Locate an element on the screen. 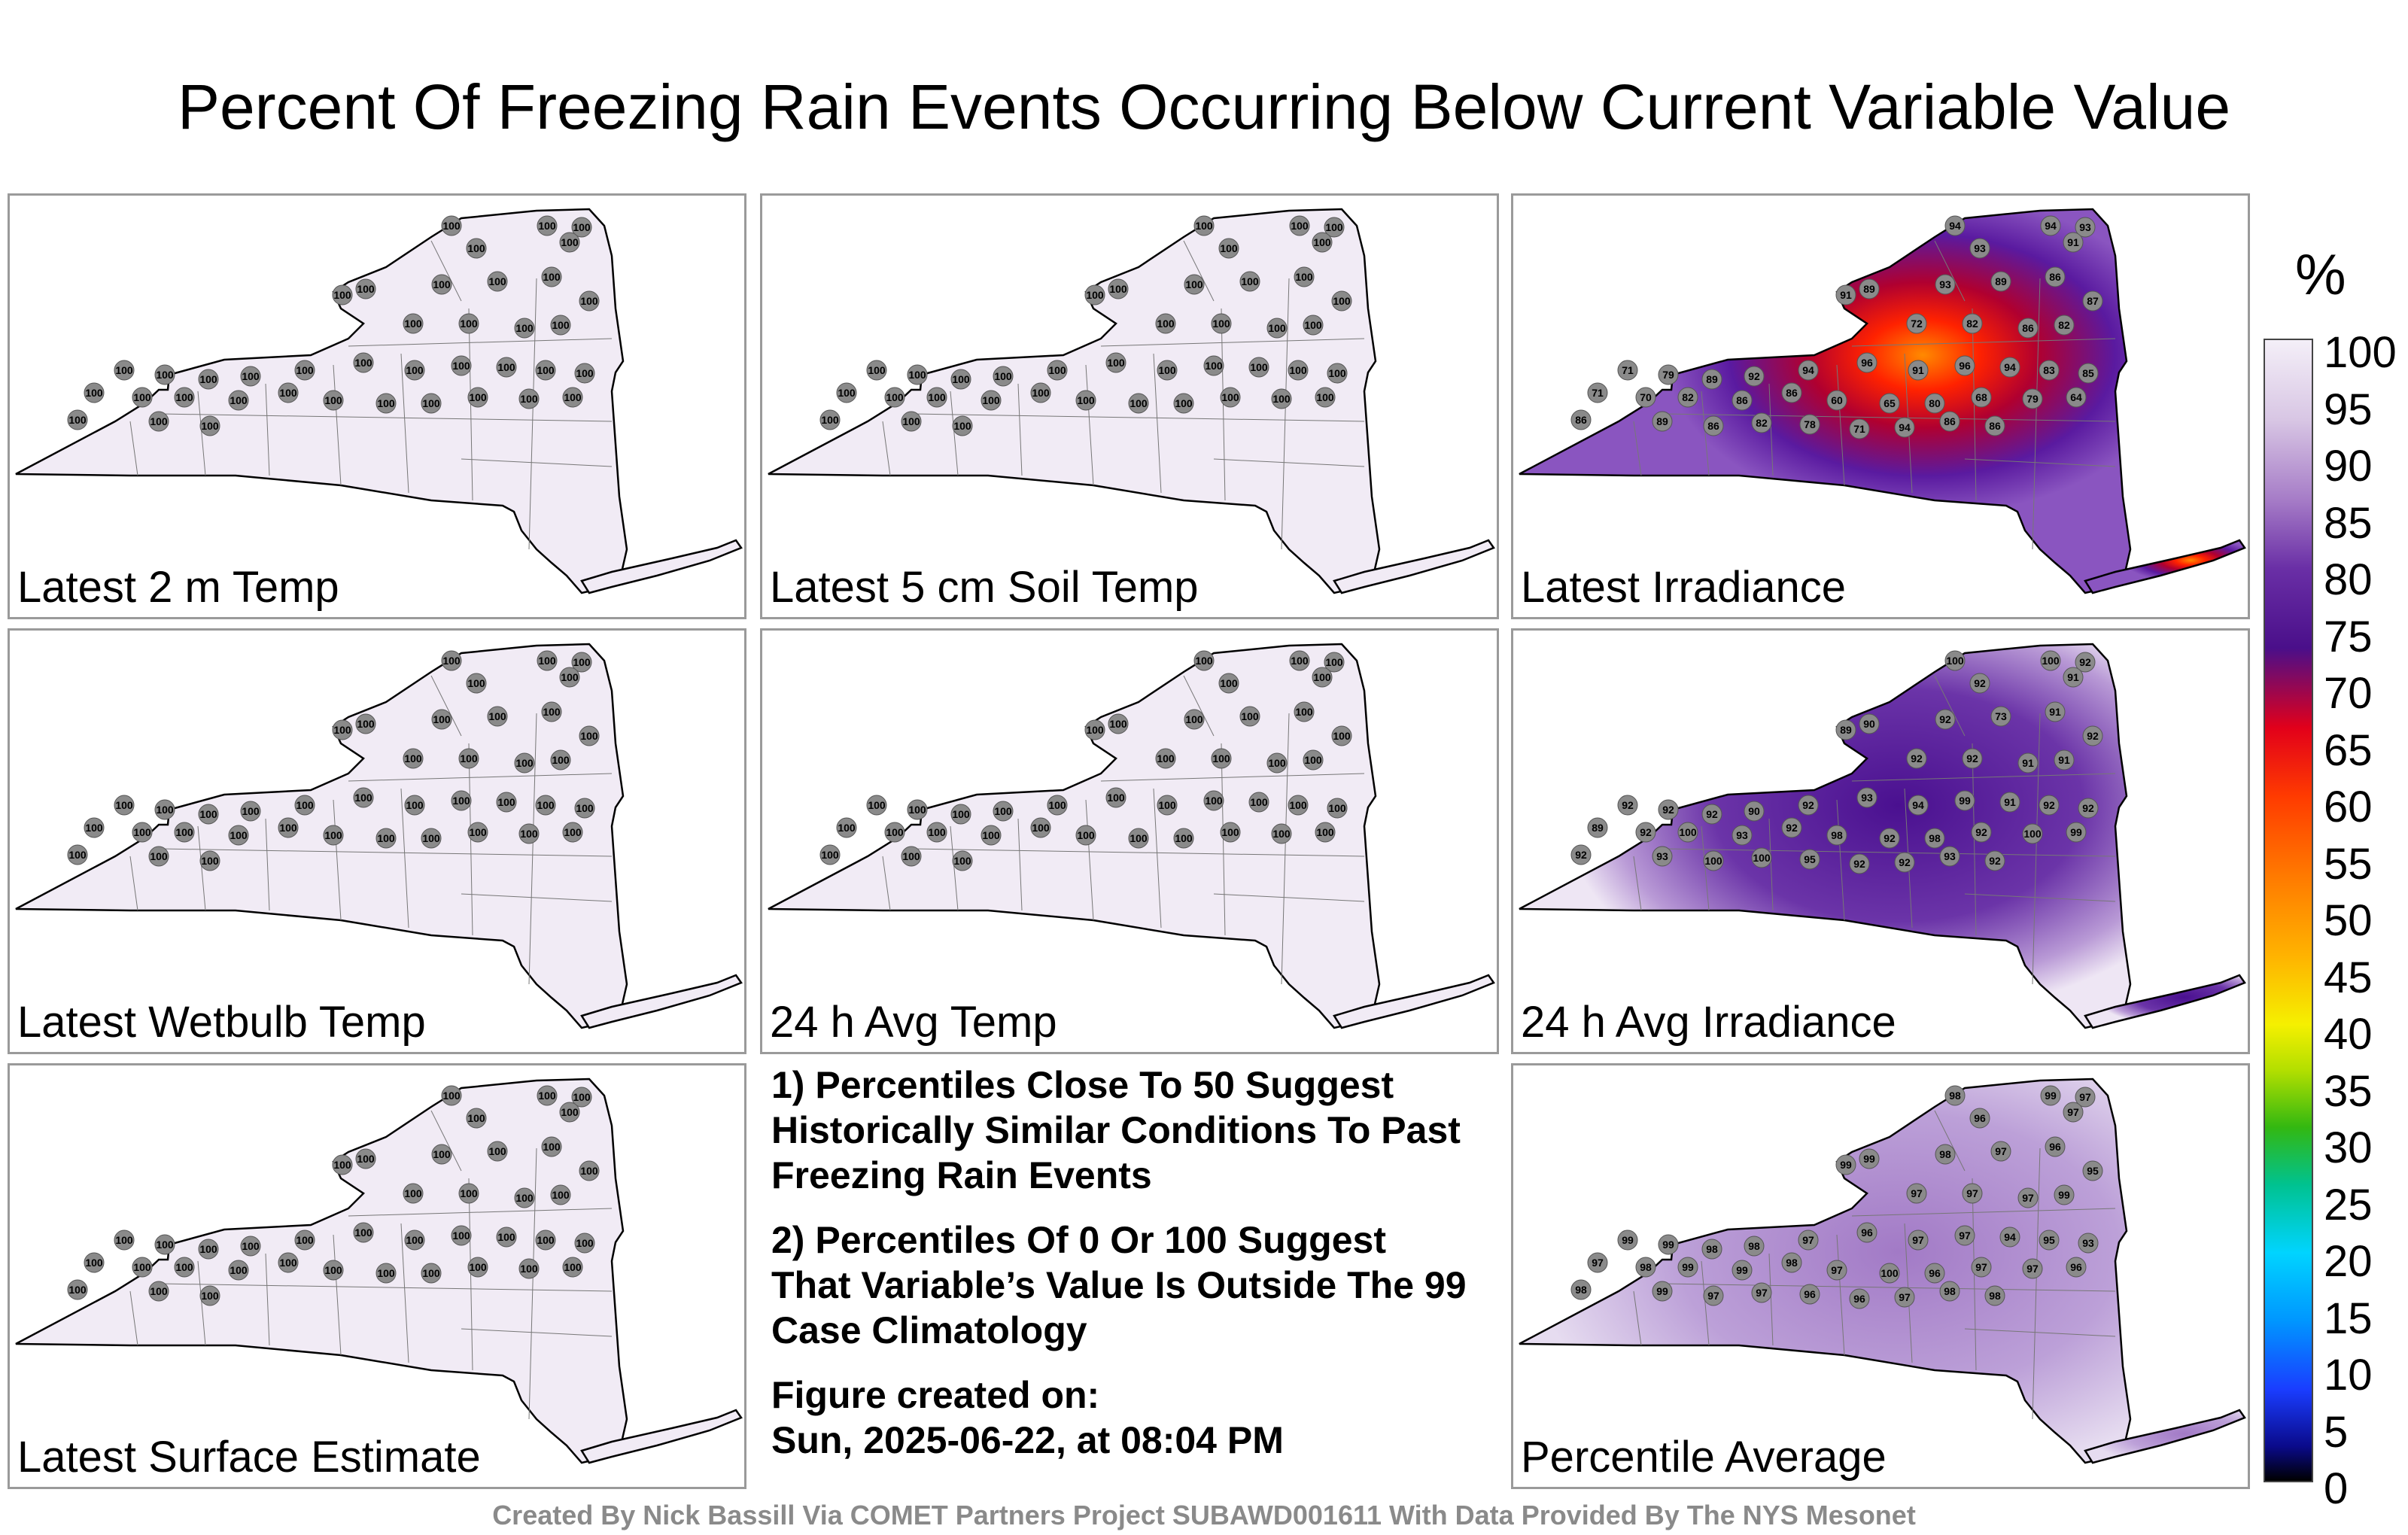 The width and height of the screenshot is (2408, 1535). panel-label: Percentile Average is located at coordinates (1704, 1457).